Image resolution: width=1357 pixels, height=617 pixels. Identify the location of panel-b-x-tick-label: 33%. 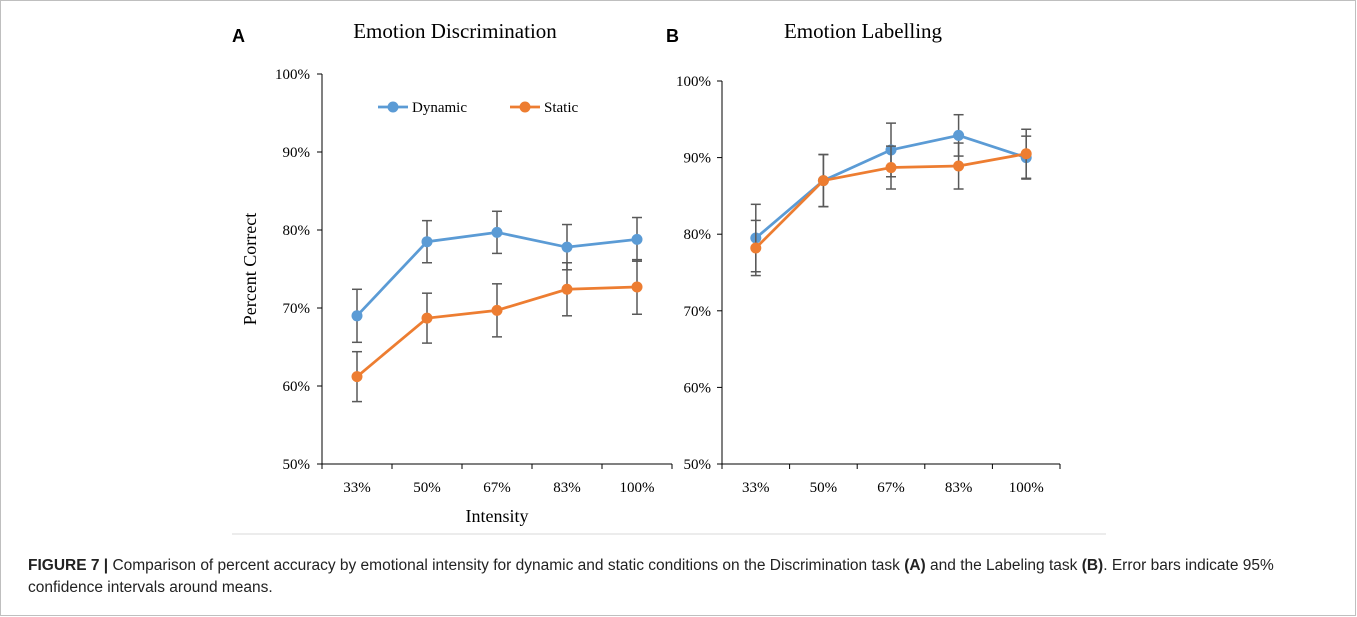
(756, 488).